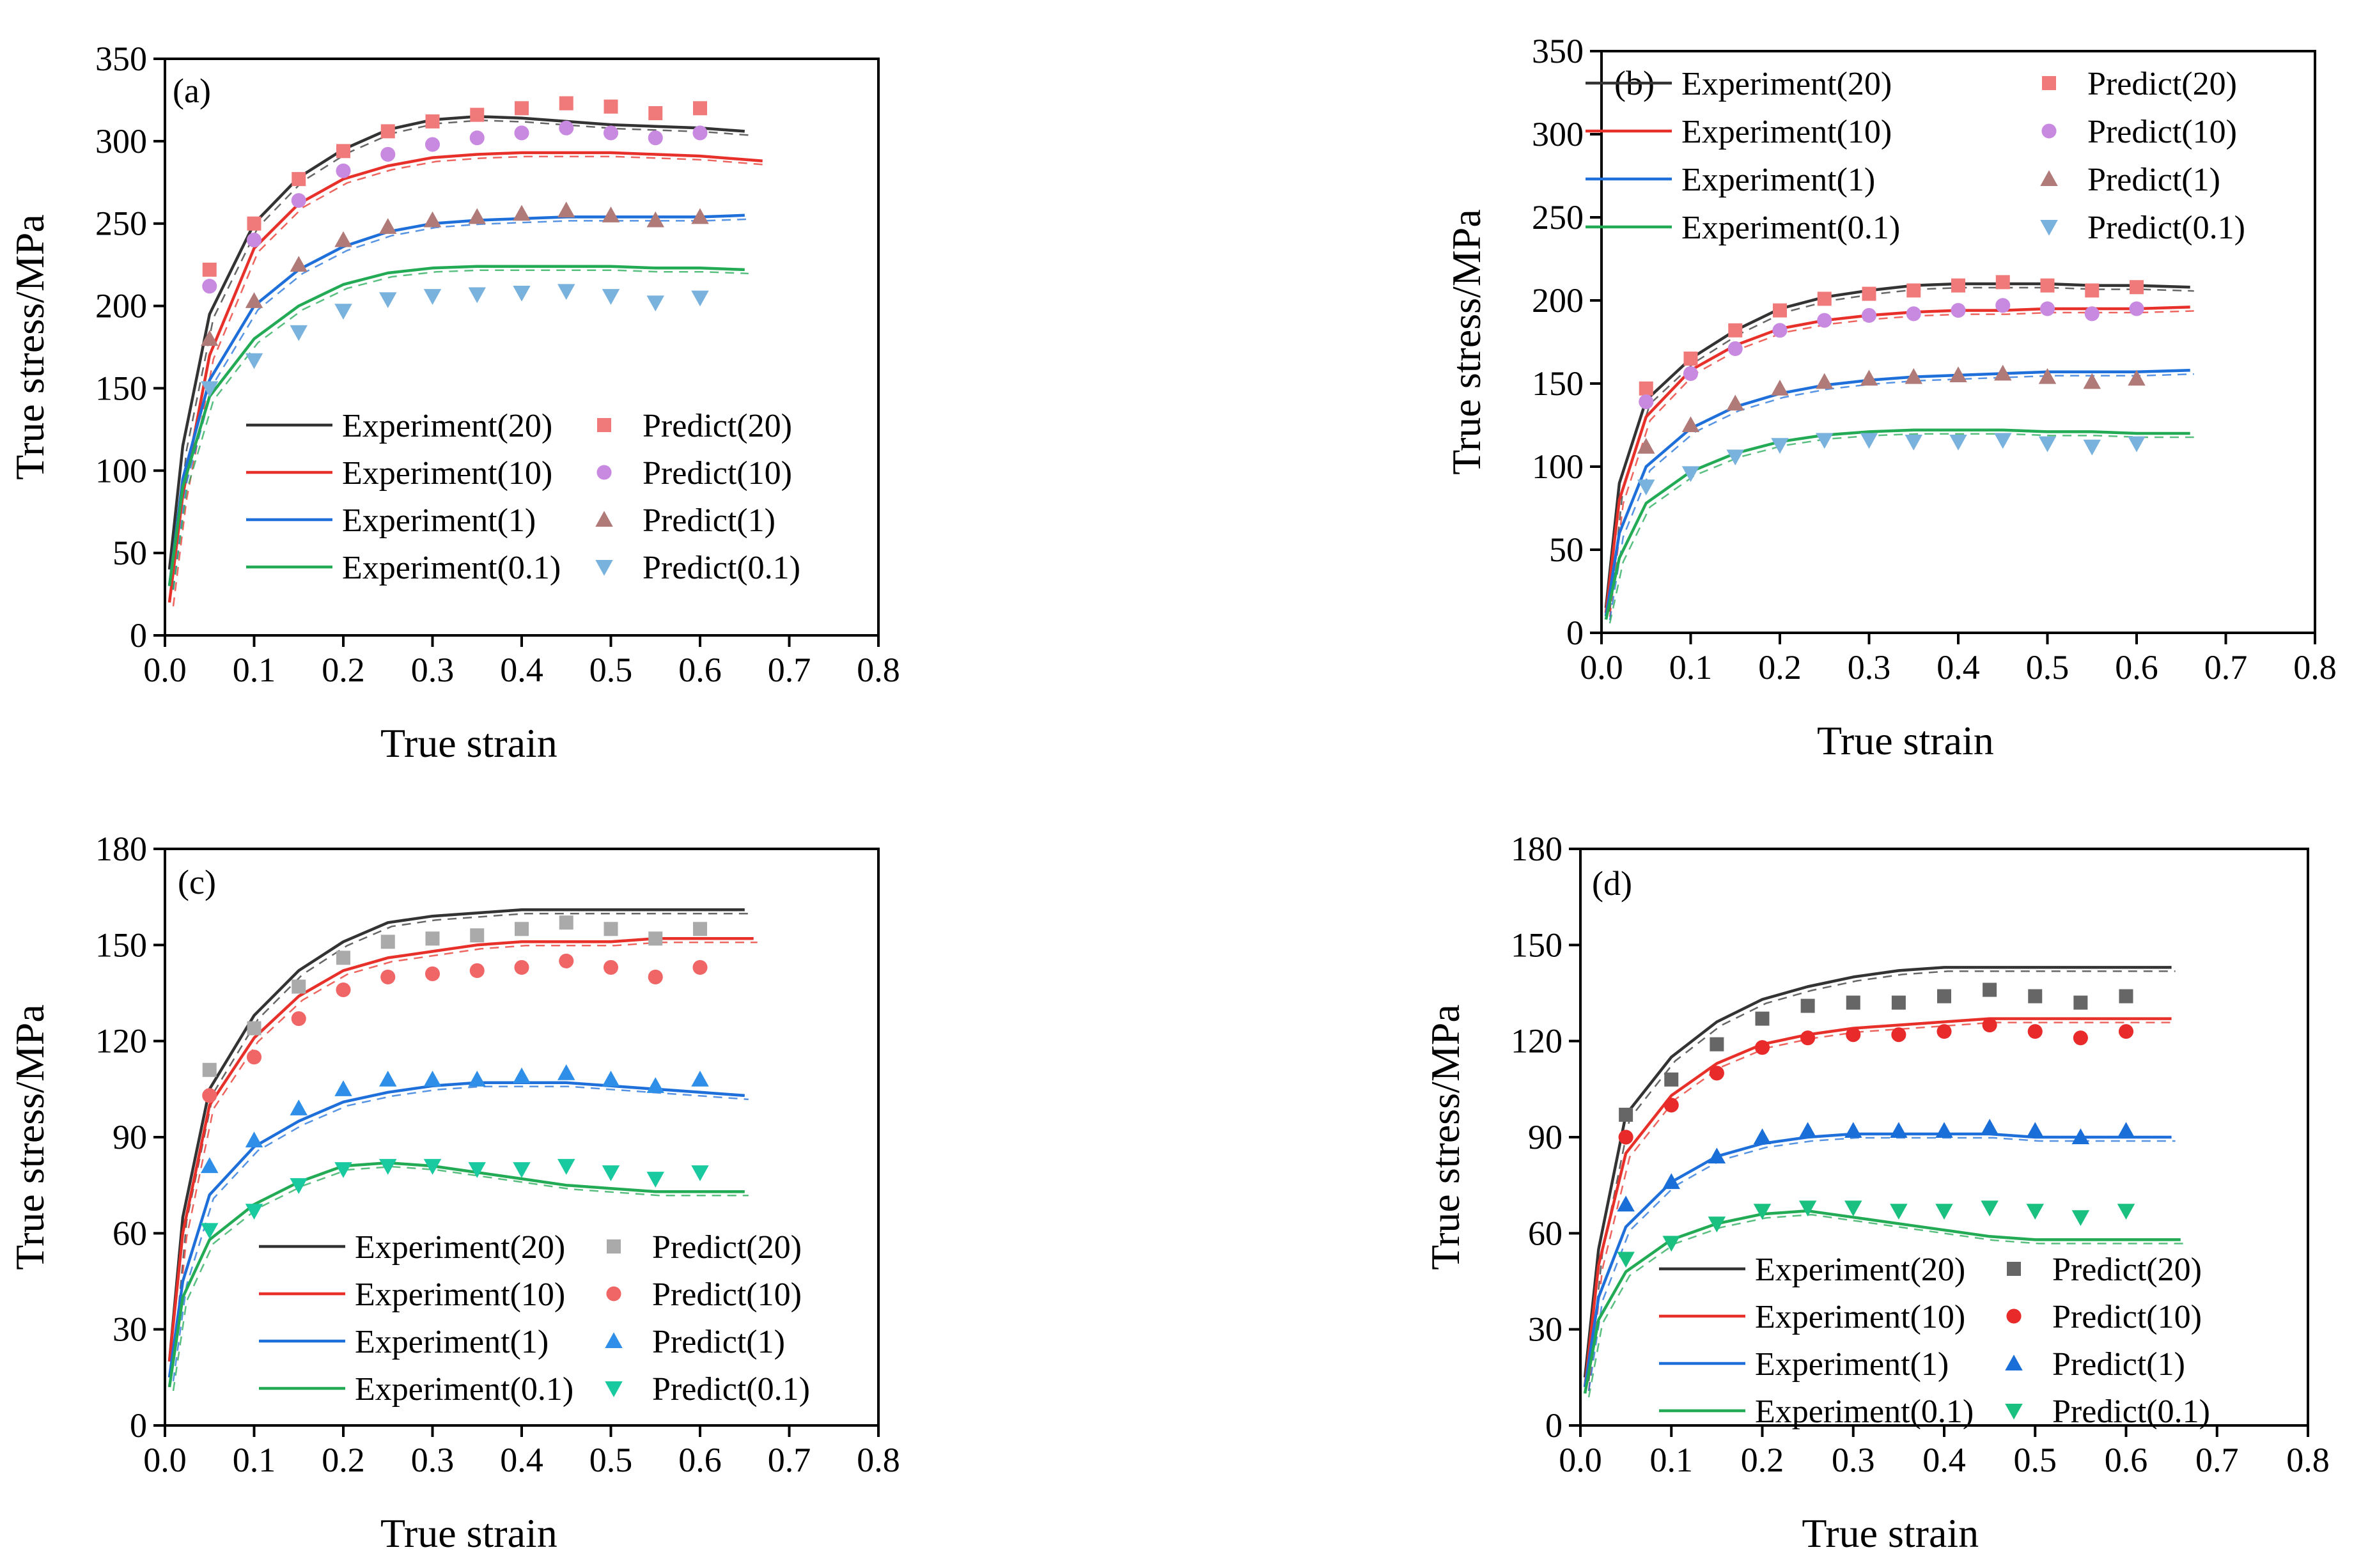 The image size is (2377, 1568). What do you see at coordinates (1870, 667) in the screenshot?
I see `x-tick-label: 0.3` at bounding box center [1870, 667].